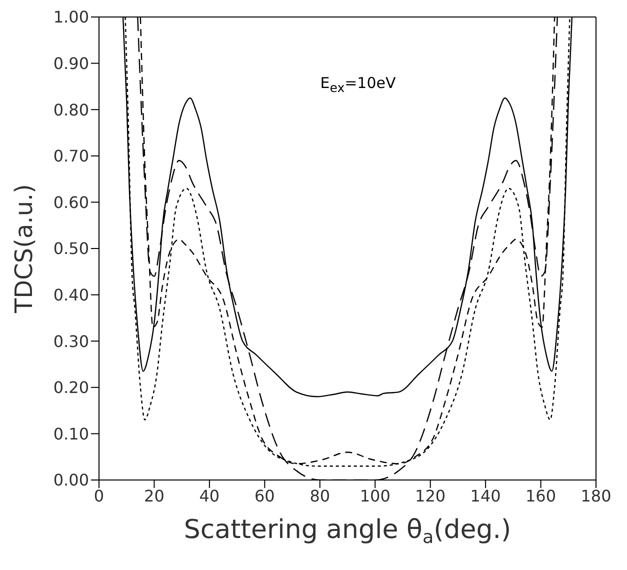 The height and width of the screenshot is (570, 627). Describe the element at coordinates (596, 496) in the screenshot. I see `x-tick-label: 180` at that location.